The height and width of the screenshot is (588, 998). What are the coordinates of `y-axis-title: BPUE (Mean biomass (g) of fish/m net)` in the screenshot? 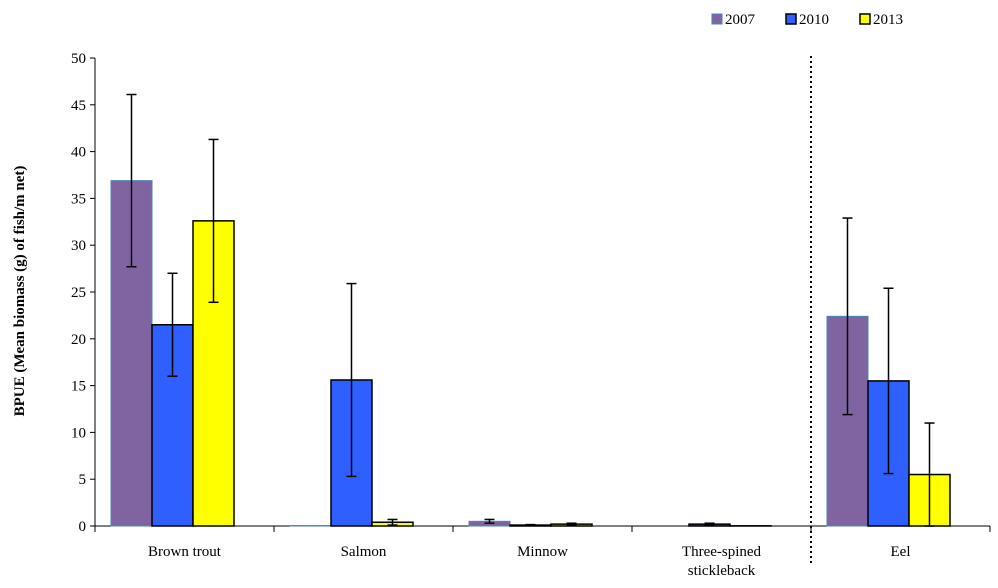 It's located at (20, 291).